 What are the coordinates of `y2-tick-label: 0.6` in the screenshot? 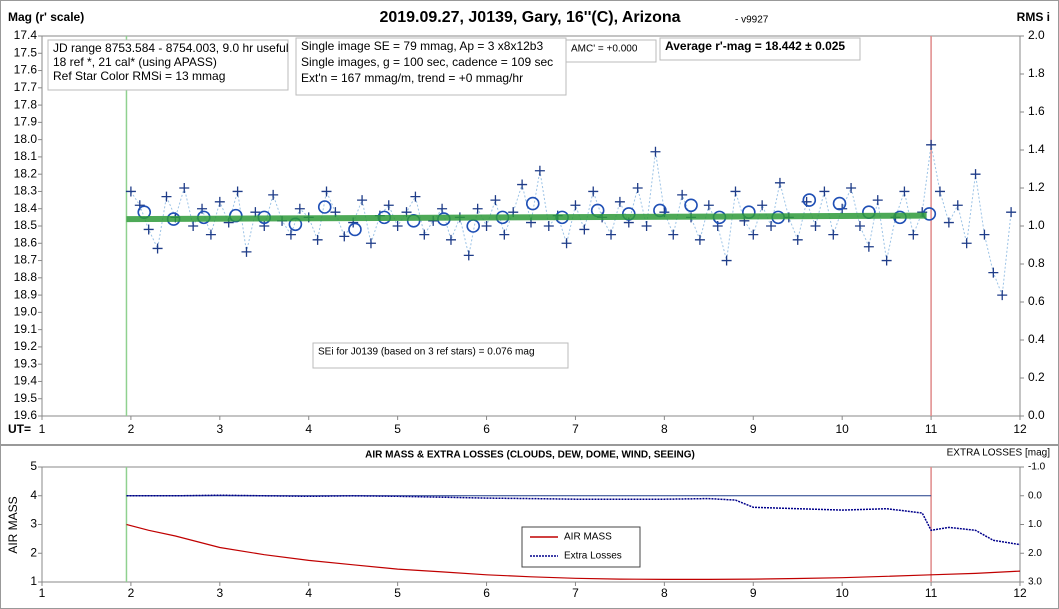 It's located at (1036, 301).